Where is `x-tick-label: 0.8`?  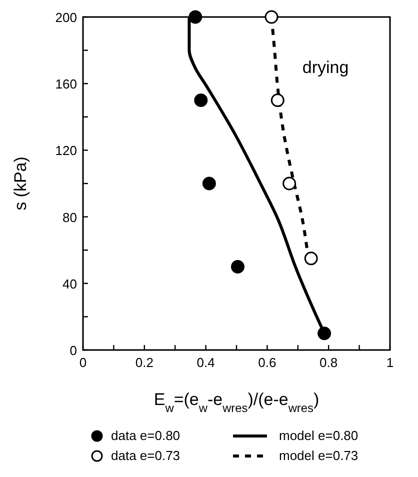 x-tick-label: 0.8 is located at coordinates (329, 362).